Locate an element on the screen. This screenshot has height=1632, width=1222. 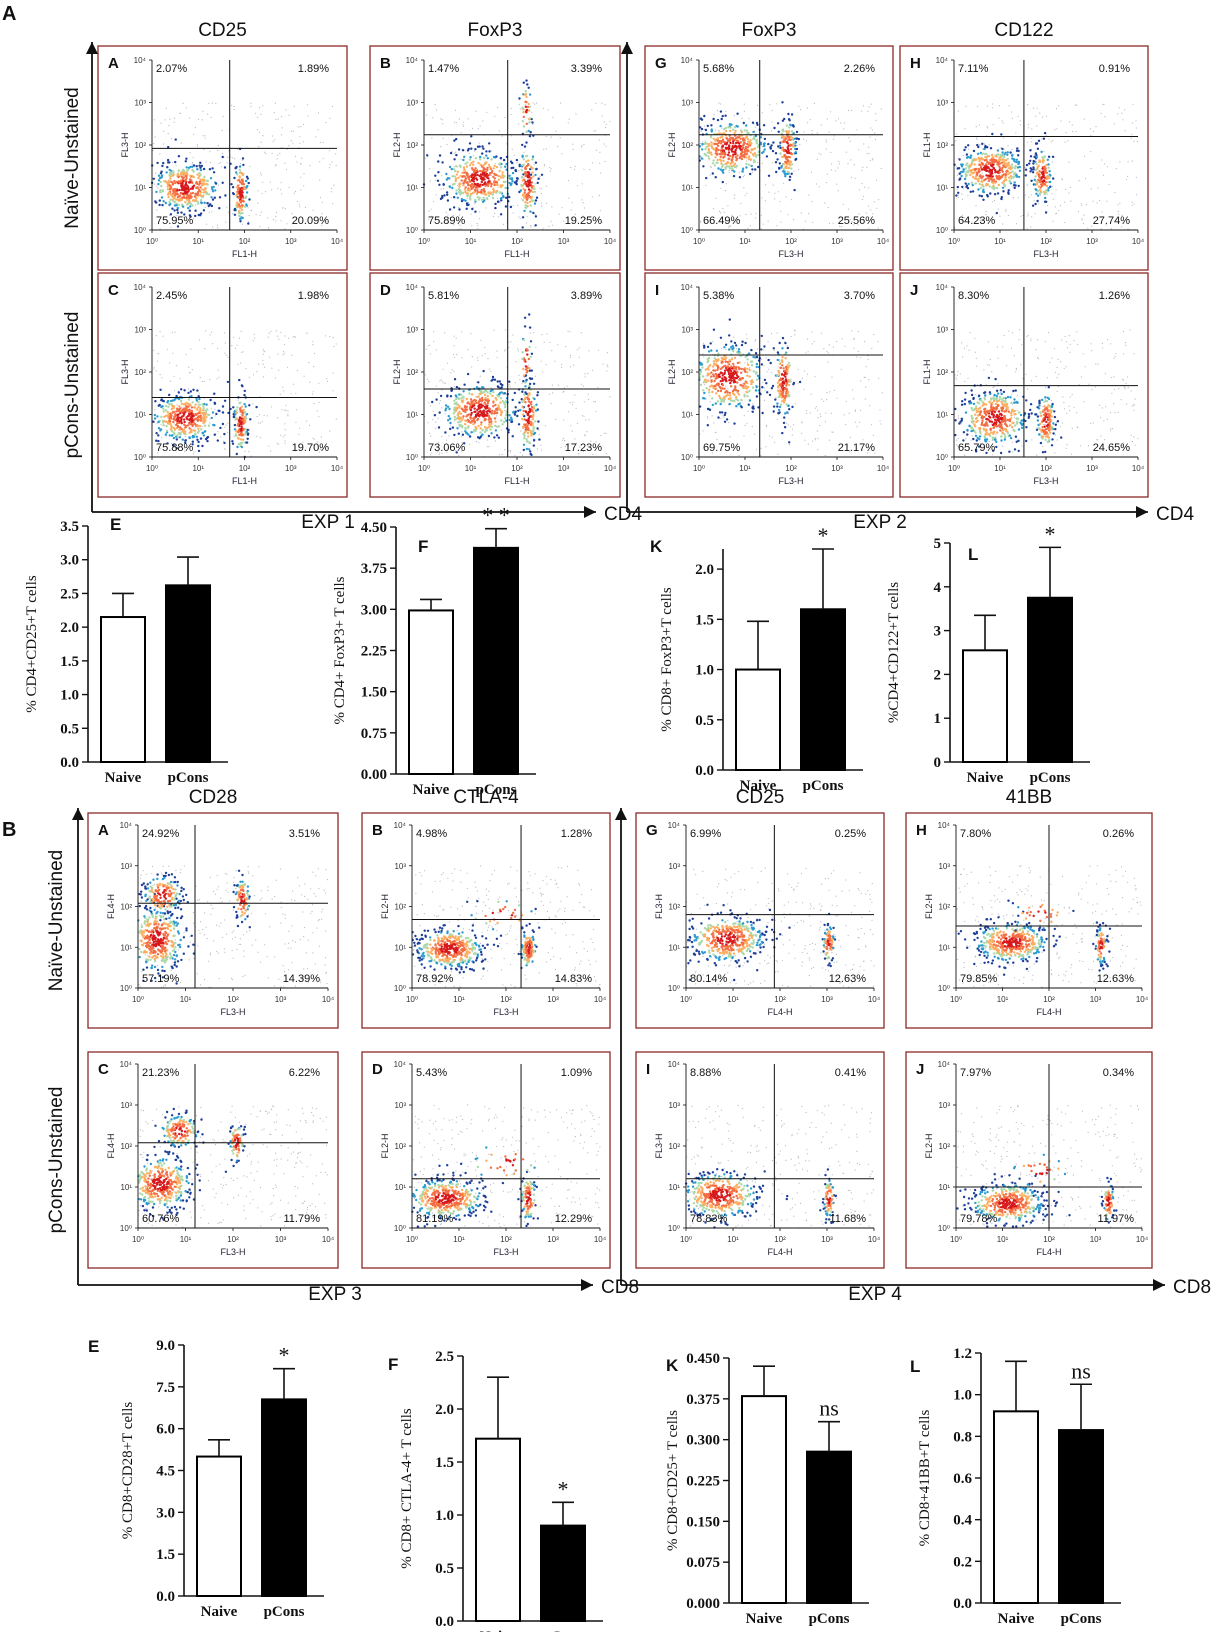
quadrant-lower-left-value: 64.23% is located at coordinates (977, 221).